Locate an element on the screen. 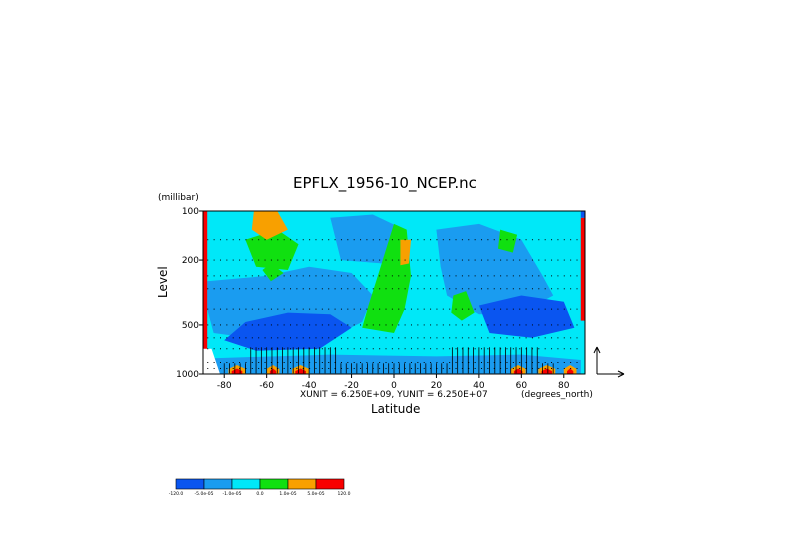  x-tick-label: -40 is located at coordinates (309, 386).